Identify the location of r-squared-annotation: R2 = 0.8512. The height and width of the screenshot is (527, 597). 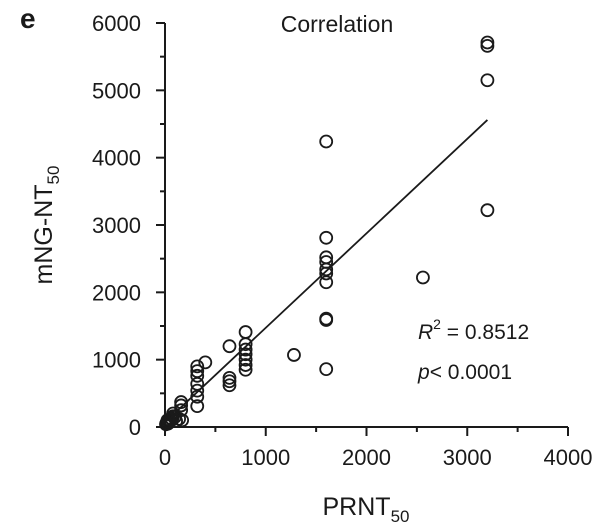
(473, 330).